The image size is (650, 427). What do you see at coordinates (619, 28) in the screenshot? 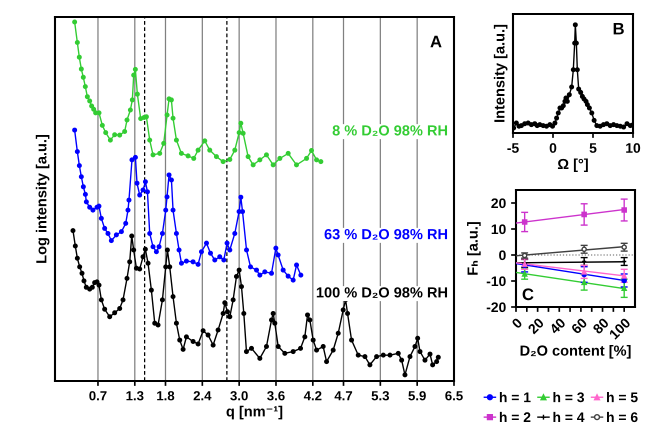
I see `annotation: B` at bounding box center [619, 28].